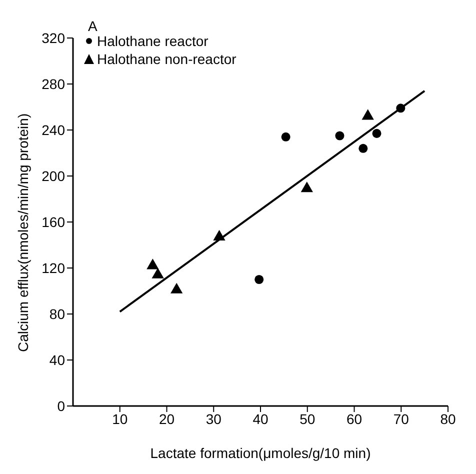  What do you see at coordinates (22, 232) in the screenshot?
I see `y-axis-title: Calcium efflux(nmoles/min/mg protein)` at bounding box center [22, 232].